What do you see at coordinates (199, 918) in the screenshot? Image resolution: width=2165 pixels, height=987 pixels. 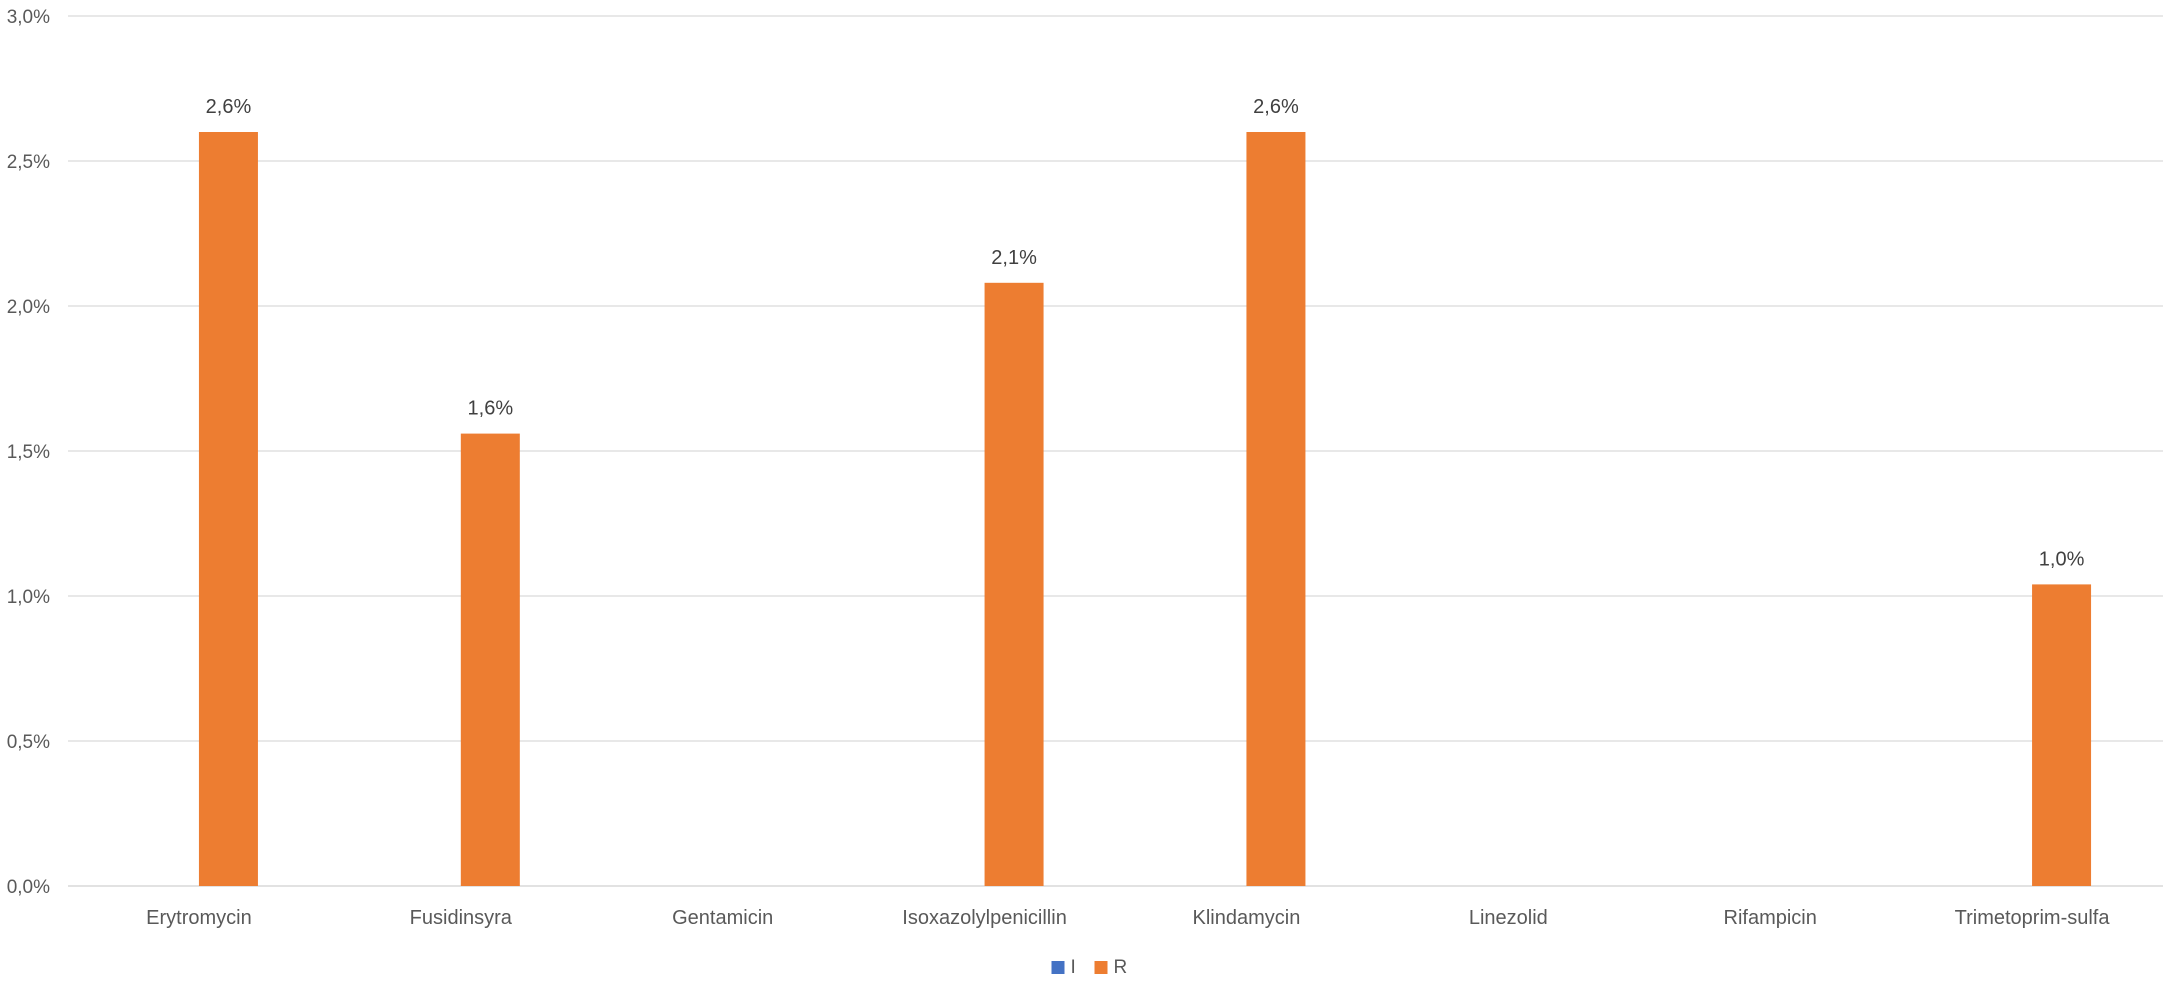 I see `x-category-label: Erytromycin` at bounding box center [199, 918].